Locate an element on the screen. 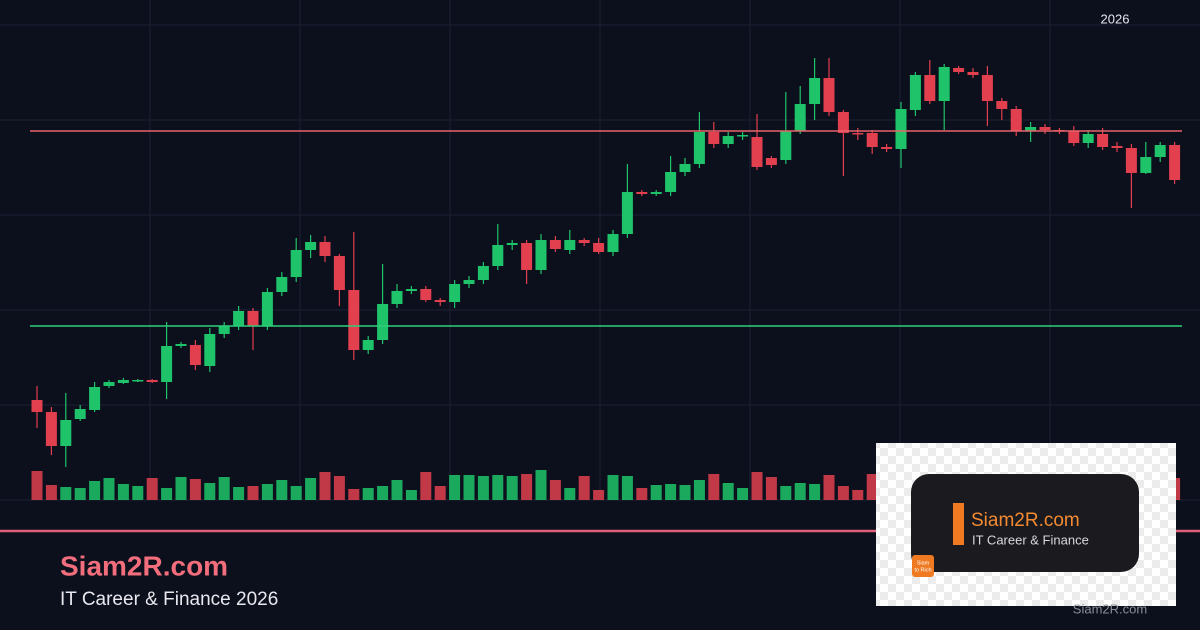 The height and width of the screenshot is (630, 1200). logo-bar is located at coordinates (958, 524).